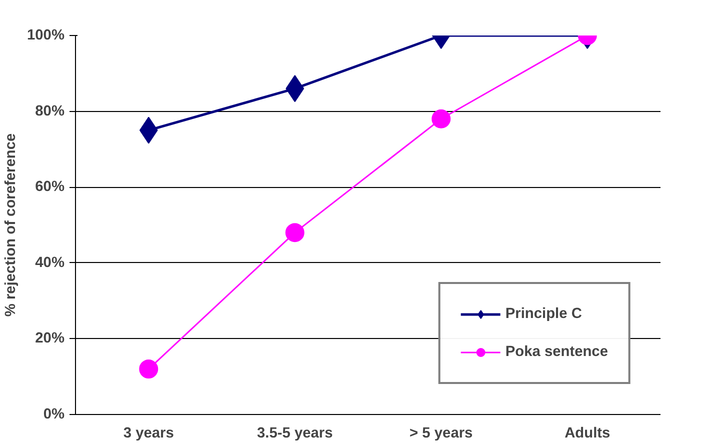 The height and width of the screenshot is (444, 710). I want to click on y-tick-label: 80%, so click(50, 111).